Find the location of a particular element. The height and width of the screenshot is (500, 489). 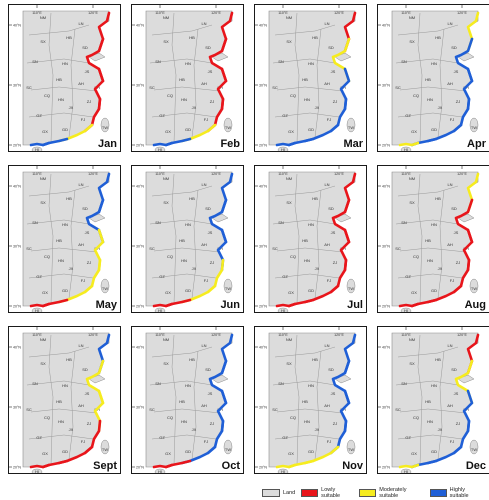

month-label: May is located at coordinates (106, 305).